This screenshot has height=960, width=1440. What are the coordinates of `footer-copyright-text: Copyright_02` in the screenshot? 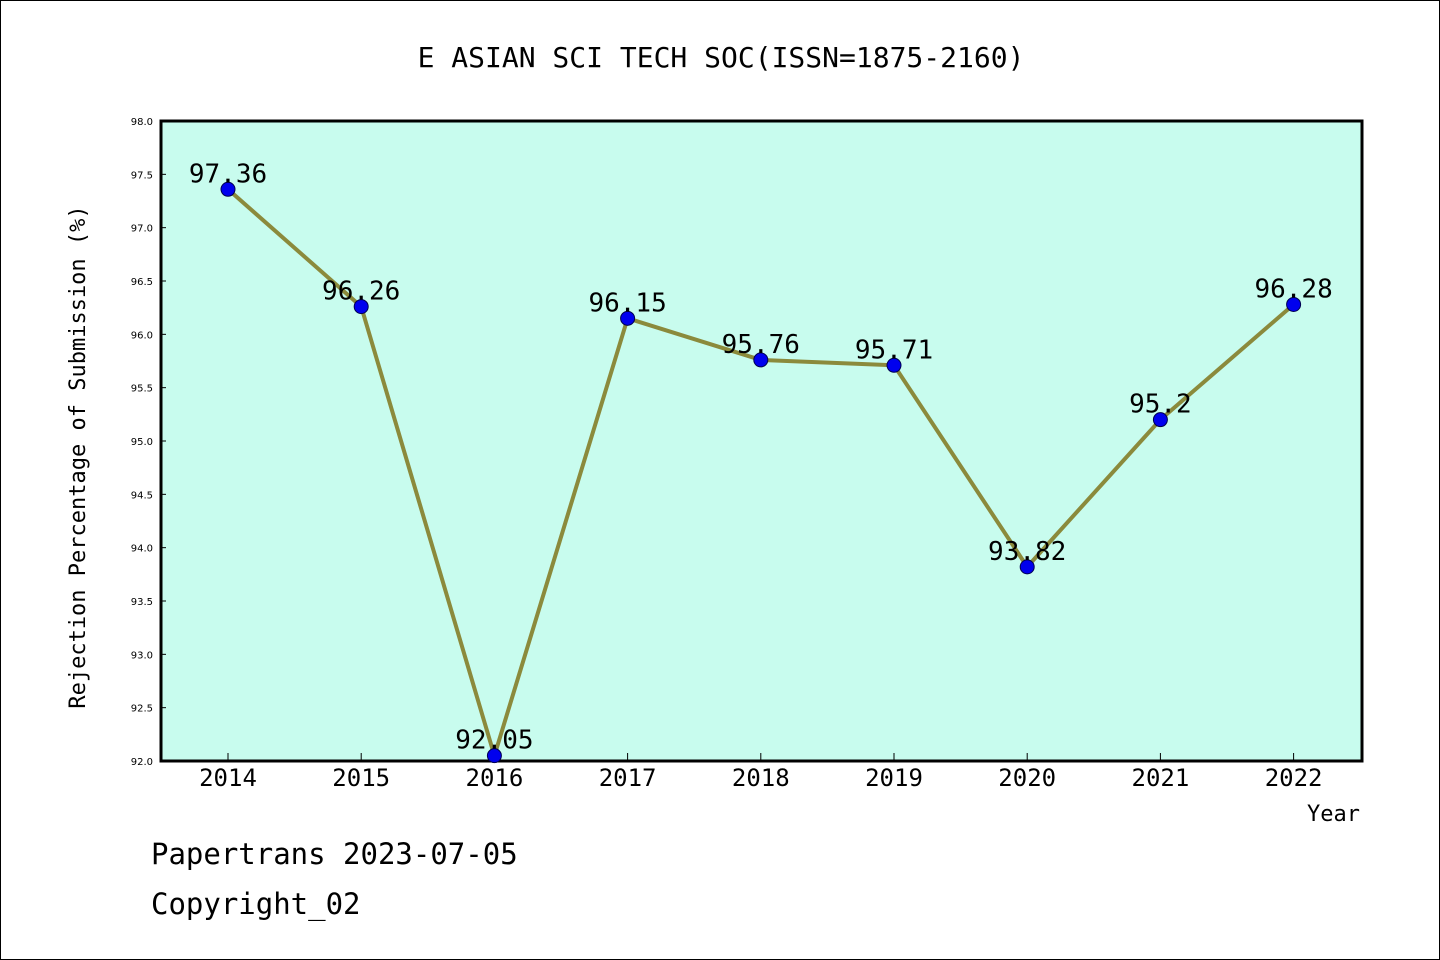 It's located at (256, 904).